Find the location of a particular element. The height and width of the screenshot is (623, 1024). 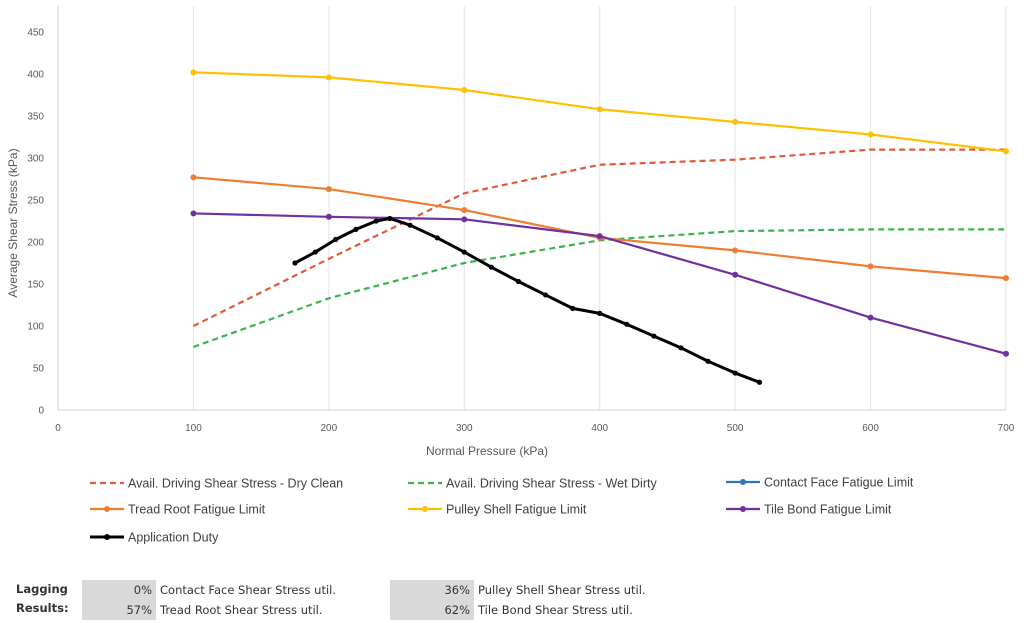

legend-label-1: Avail. Driving Shear Stress - Wet Dirty is located at coordinates (551, 484).